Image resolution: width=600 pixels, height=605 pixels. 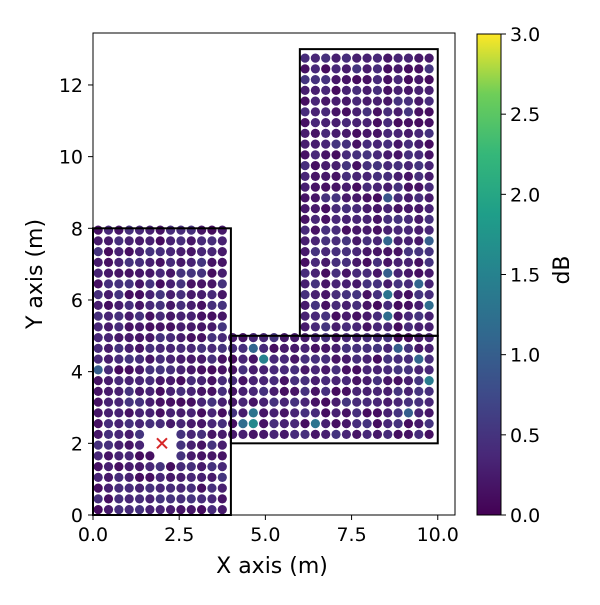 I want to click on x-tick-label: 5.0, so click(x=265, y=535).